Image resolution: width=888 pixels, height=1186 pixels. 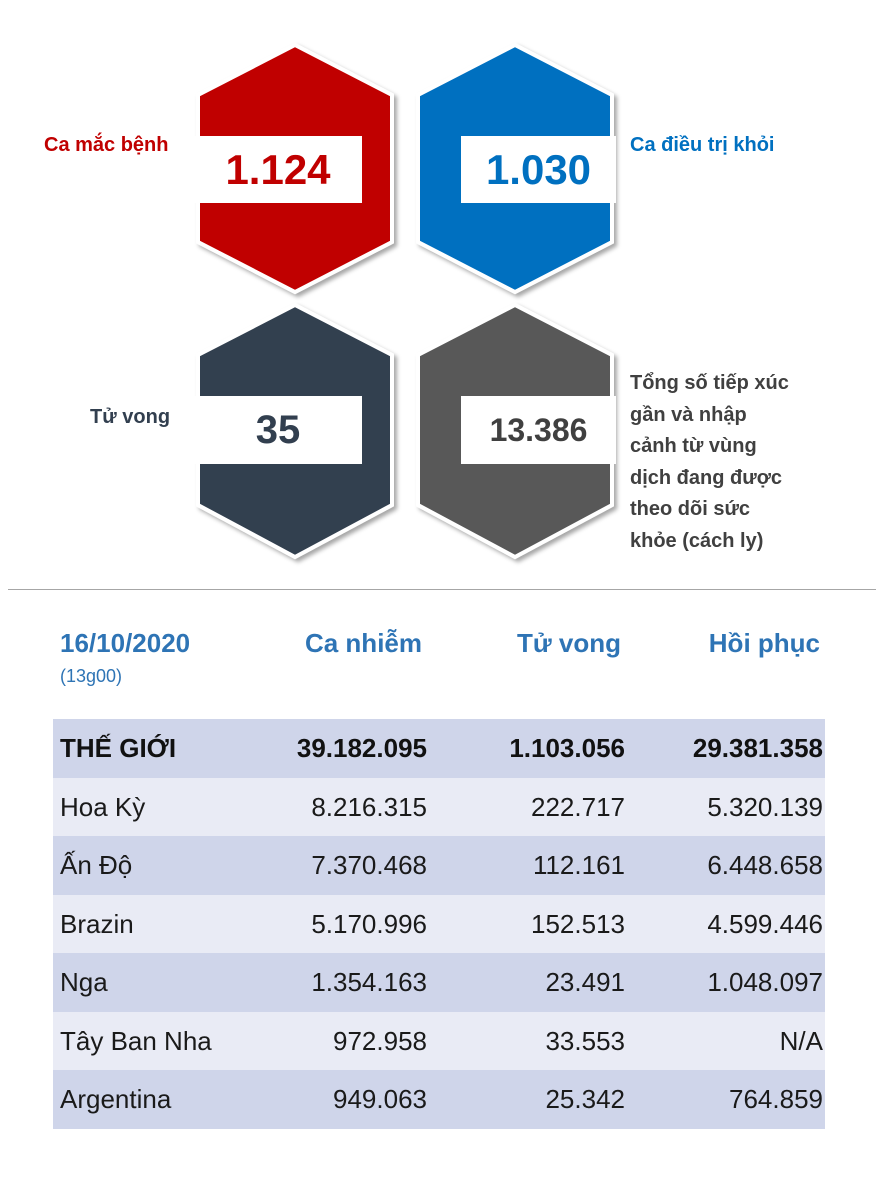 What do you see at coordinates (369, 865) in the screenshot?
I see `cases-cell: 7.370.468` at bounding box center [369, 865].